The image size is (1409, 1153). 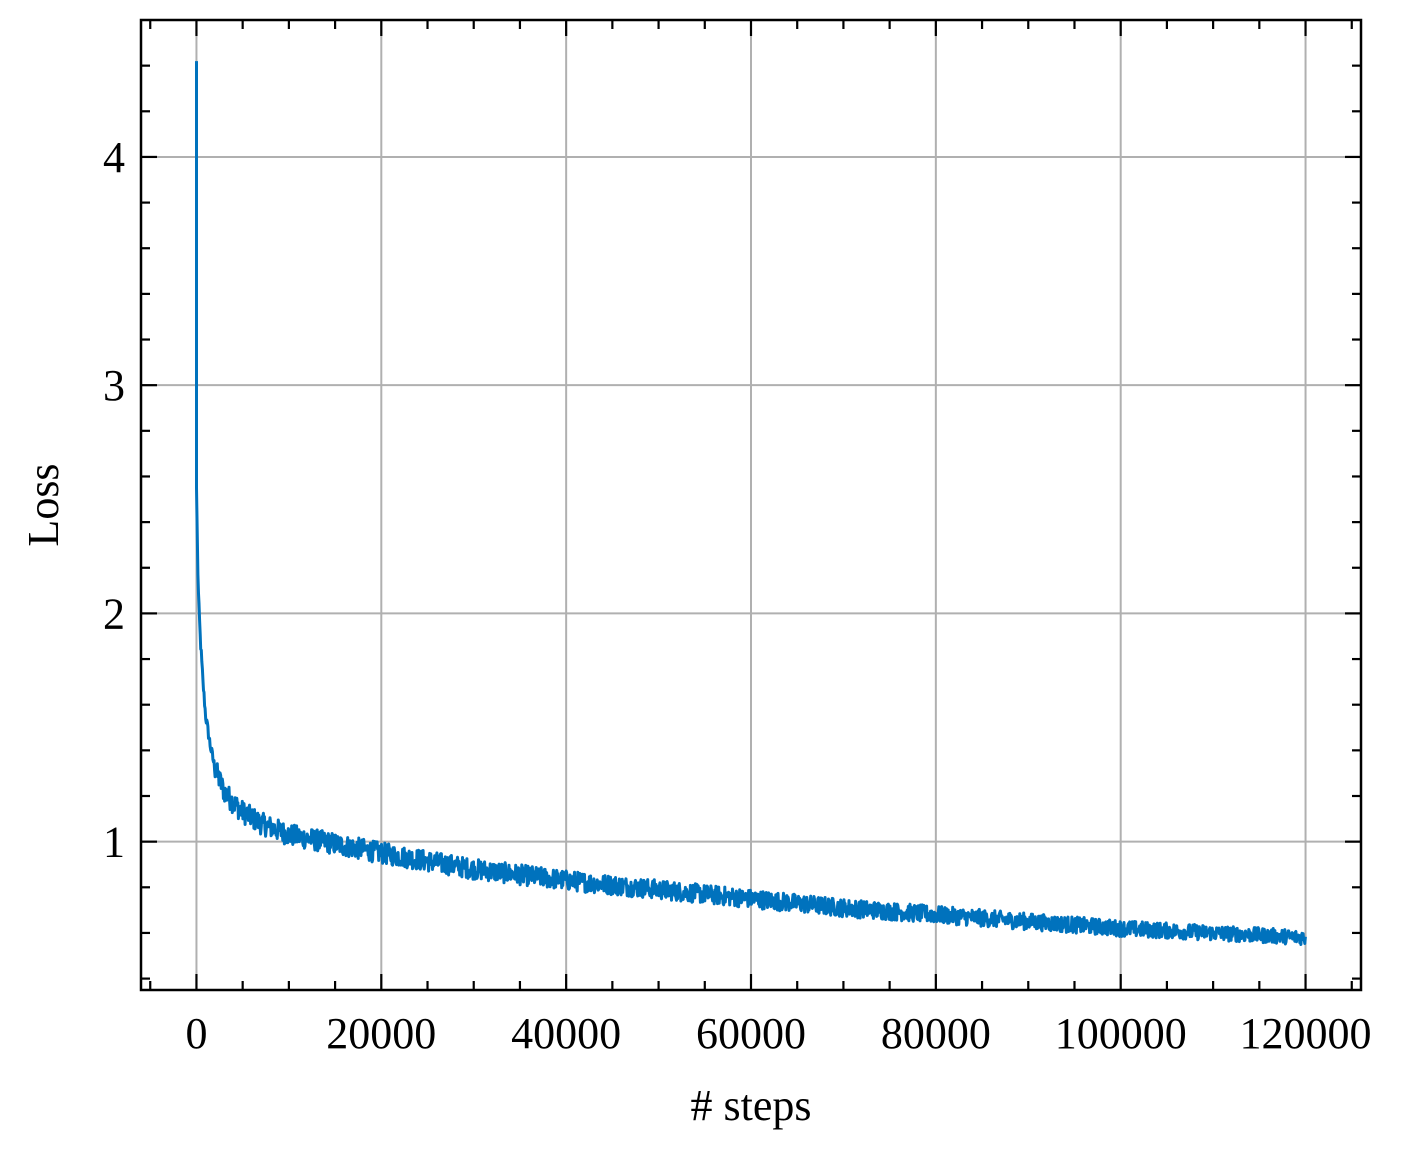 What do you see at coordinates (381, 1033) in the screenshot?
I see `x-tick-label: 20000` at bounding box center [381, 1033].